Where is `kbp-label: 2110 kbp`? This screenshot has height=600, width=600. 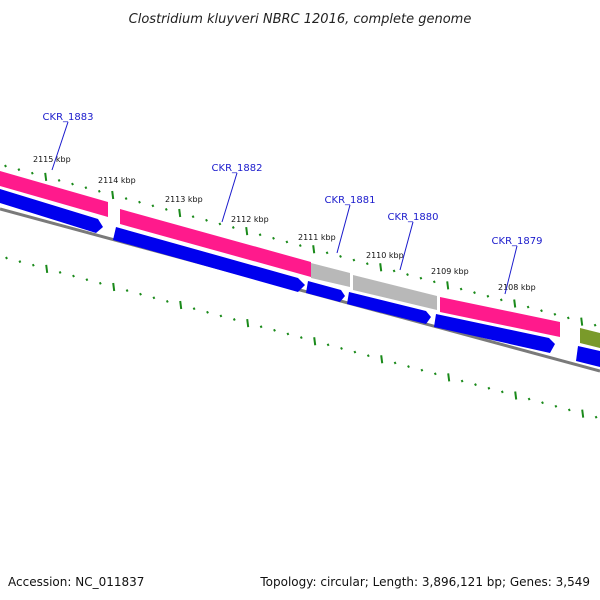
kbp-label: 2110 kbp is located at coordinates (385, 255).